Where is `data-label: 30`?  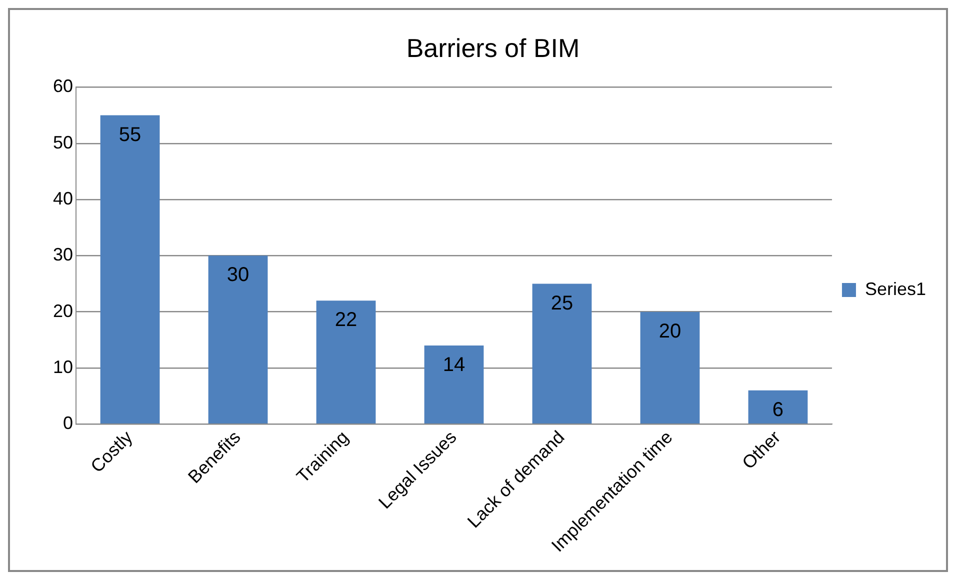 data-label: 30 is located at coordinates (238, 275).